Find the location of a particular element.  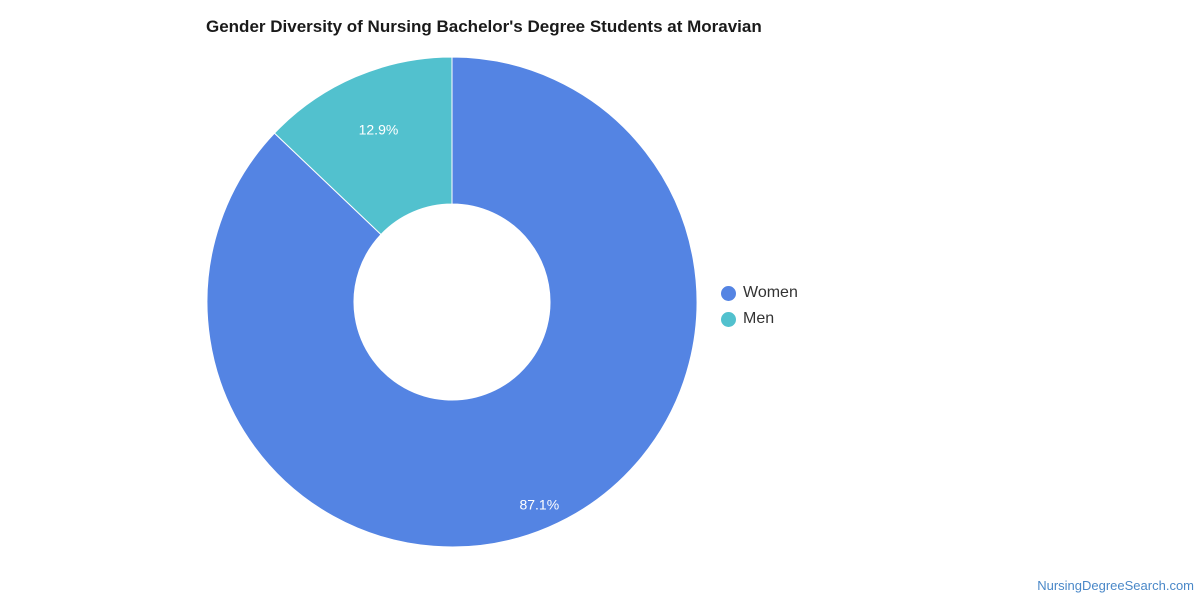

slice-label-men: 12.9% is located at coordinates (379, 129).